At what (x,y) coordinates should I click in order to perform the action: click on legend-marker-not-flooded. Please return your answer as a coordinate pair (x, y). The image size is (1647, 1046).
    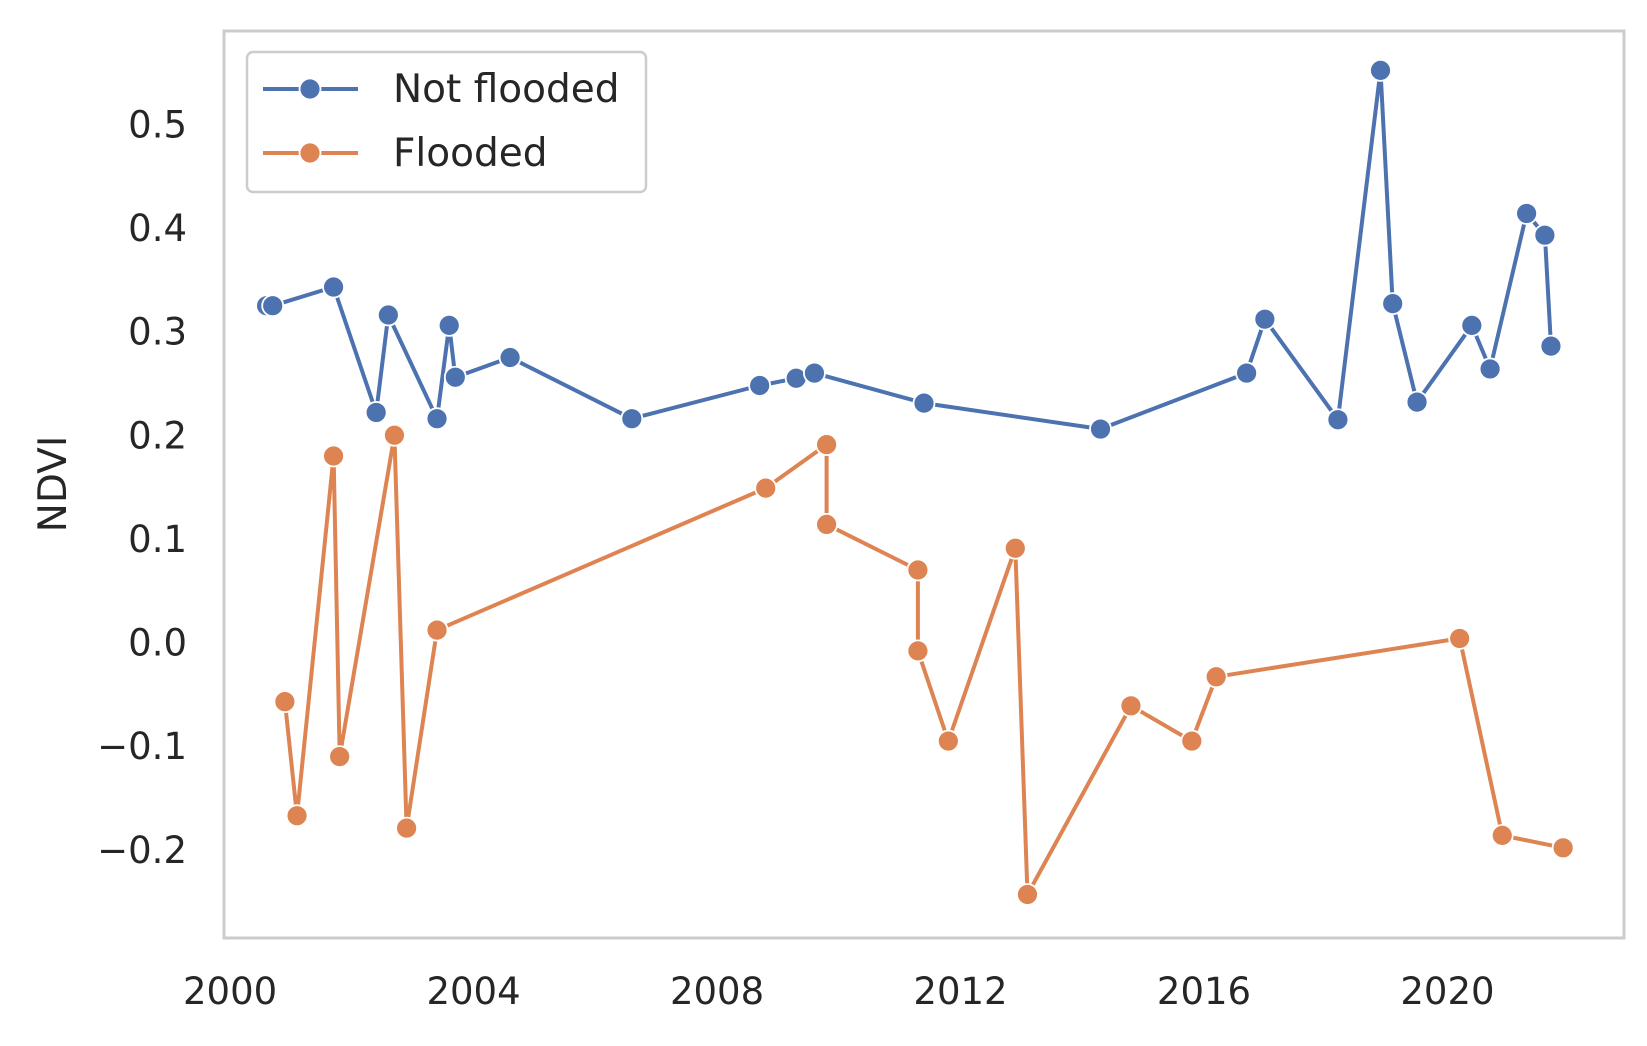
    Looking at the image, I should click on (310, 89).